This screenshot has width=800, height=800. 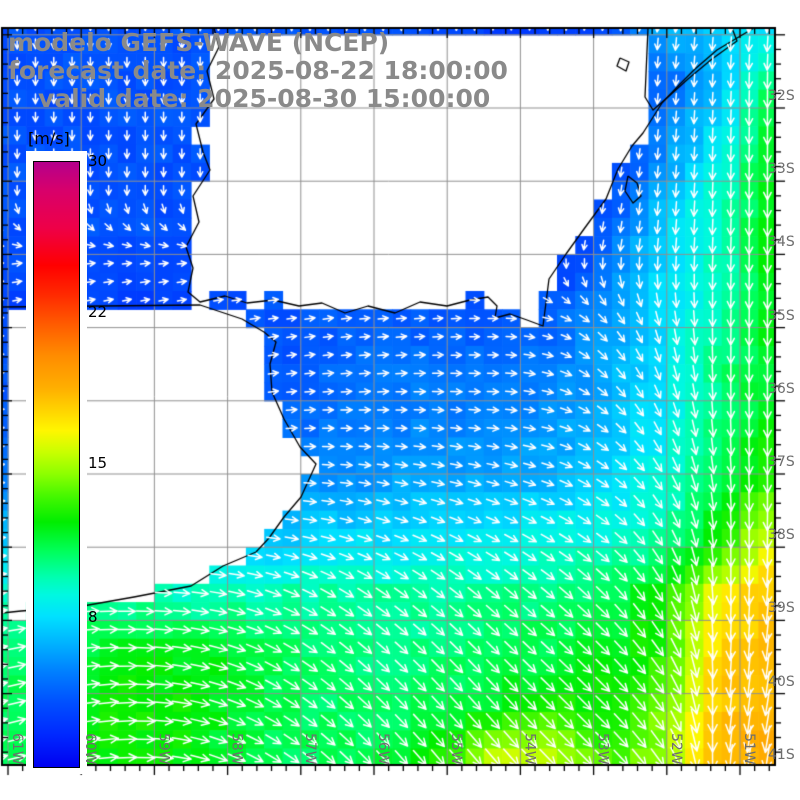 What do you see at coordinates (264, 98) in the screenshot?
I see `valid-date: valid date: 2025-08-30 15:00:00` at bounding box center [264, 98].